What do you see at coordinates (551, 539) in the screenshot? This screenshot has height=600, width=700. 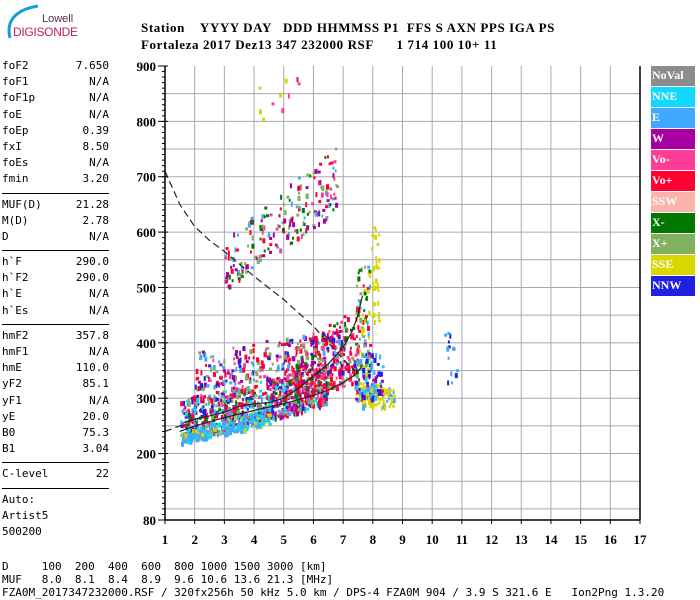 I see `x-tick-label: 14` at bounding box center [551, 539].